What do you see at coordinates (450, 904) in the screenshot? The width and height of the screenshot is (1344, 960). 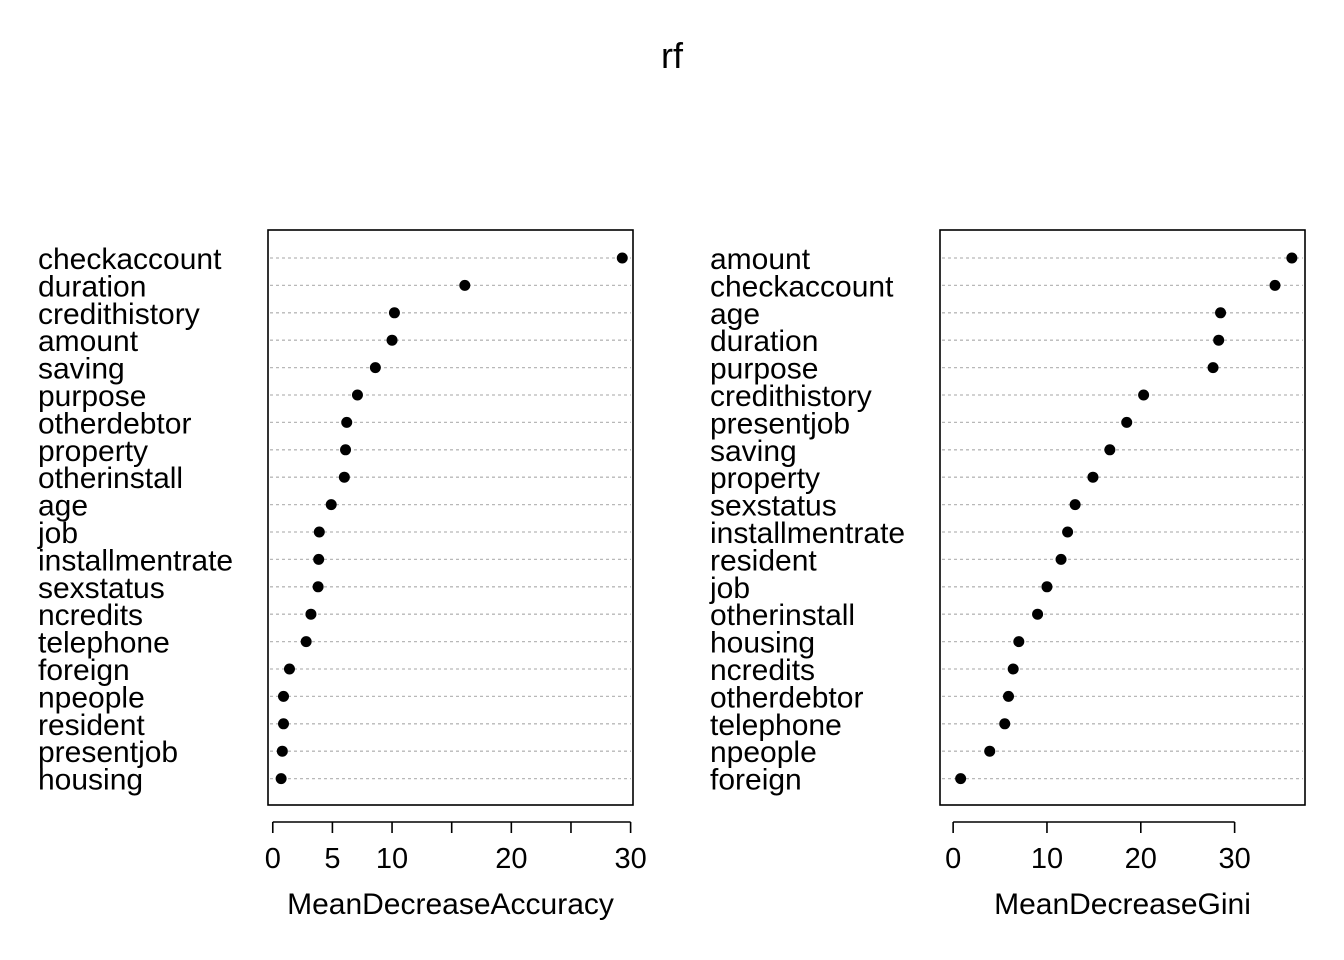 I see `x-axis-title: MeanDecreaseAccuracy` at bounding box center [450, 904].